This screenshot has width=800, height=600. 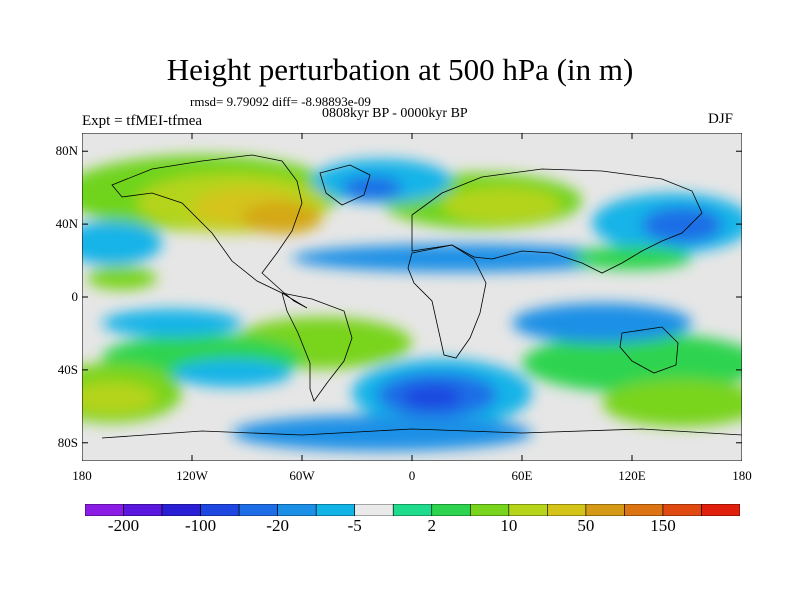 What do you see at coordinates (66, 224) in the screenshot?
I see `lat-tick-label: 40N` at bounding box center [66, 224].